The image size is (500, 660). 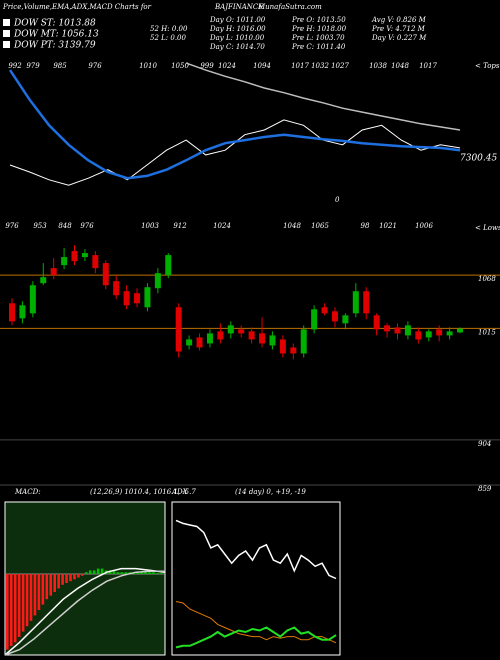 What do you see at coordinates (320, 226) in the screenshot?
I see `bottom-label: 1065` at bounding box center [320, 226].